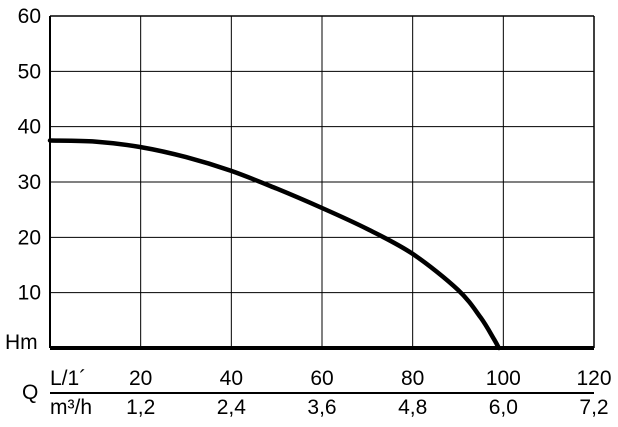 The height and width of the screenshot is (427, 618). I want to click on y-axis-label: Hm, so click(21, 342).